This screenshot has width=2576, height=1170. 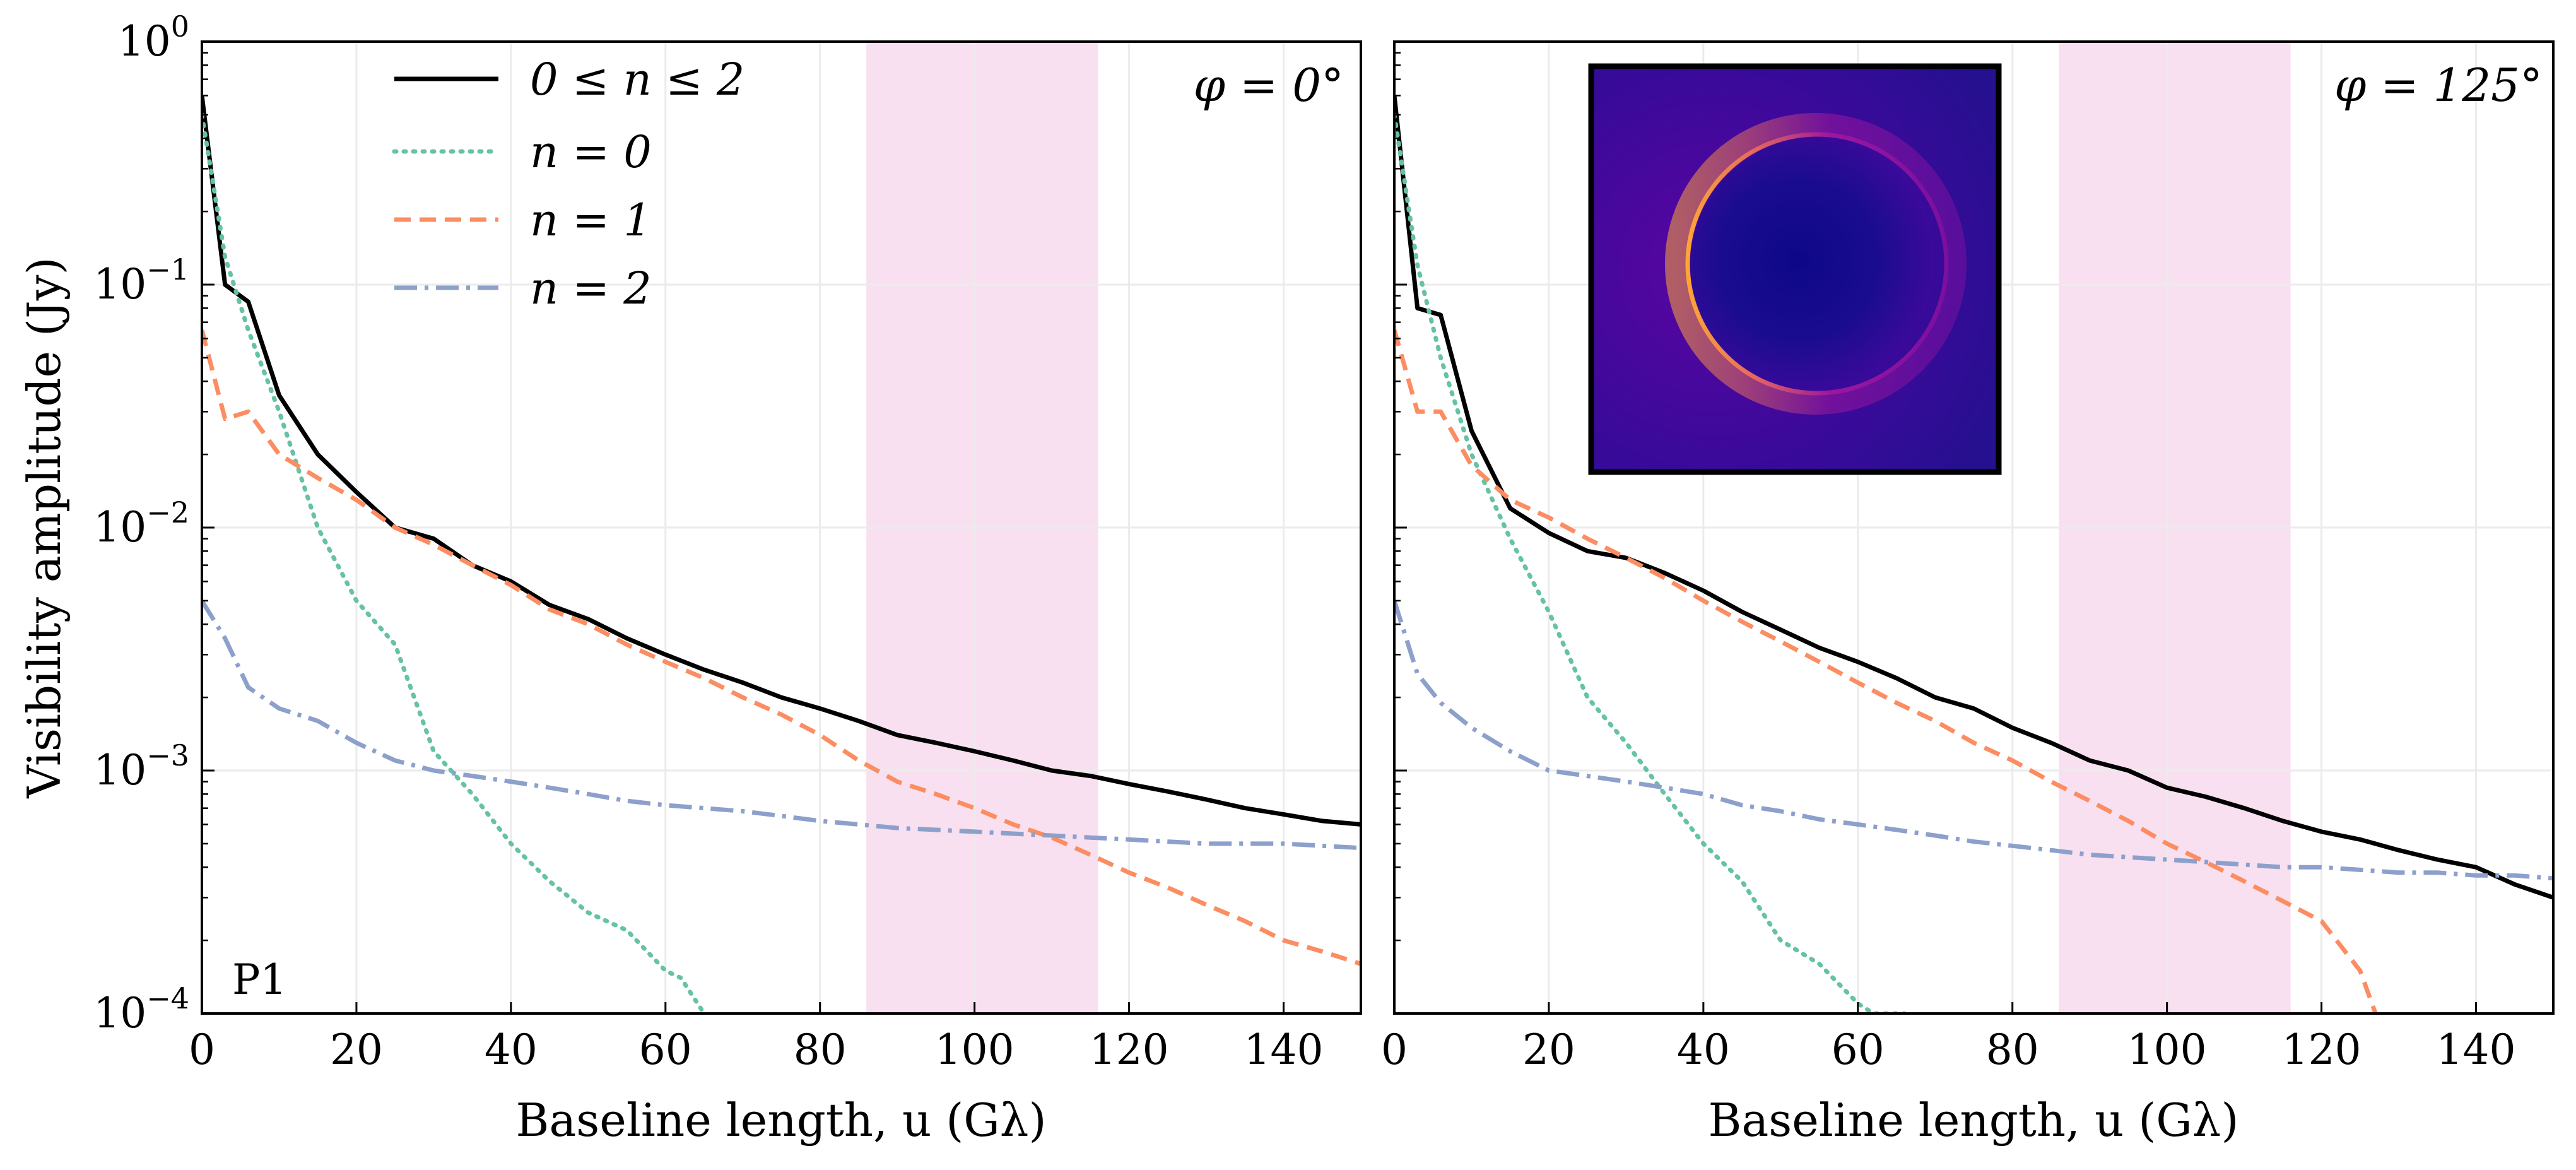 What do you see at coordinates (756, 1038) in the screenshot?
I see `x-ticks-left: 0 20 40 60 80 100 120 140` at bounding box center [756, 1038].